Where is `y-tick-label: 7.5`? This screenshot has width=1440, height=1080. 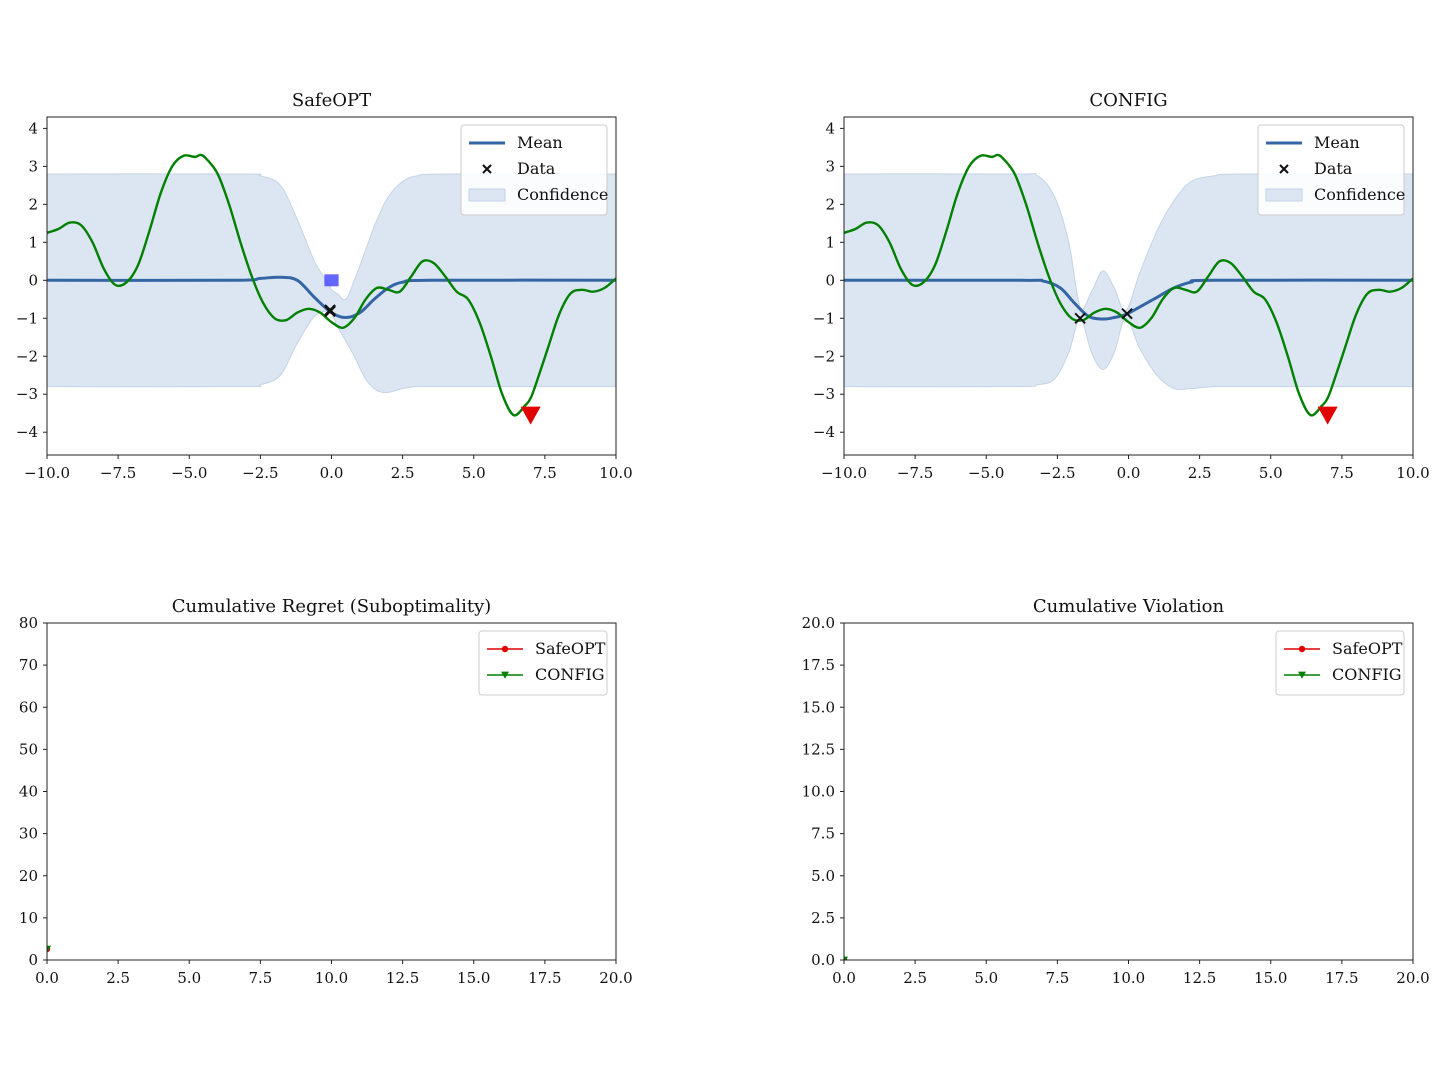 y-tick-label: 7.5 is located at coordinates (823, 834).